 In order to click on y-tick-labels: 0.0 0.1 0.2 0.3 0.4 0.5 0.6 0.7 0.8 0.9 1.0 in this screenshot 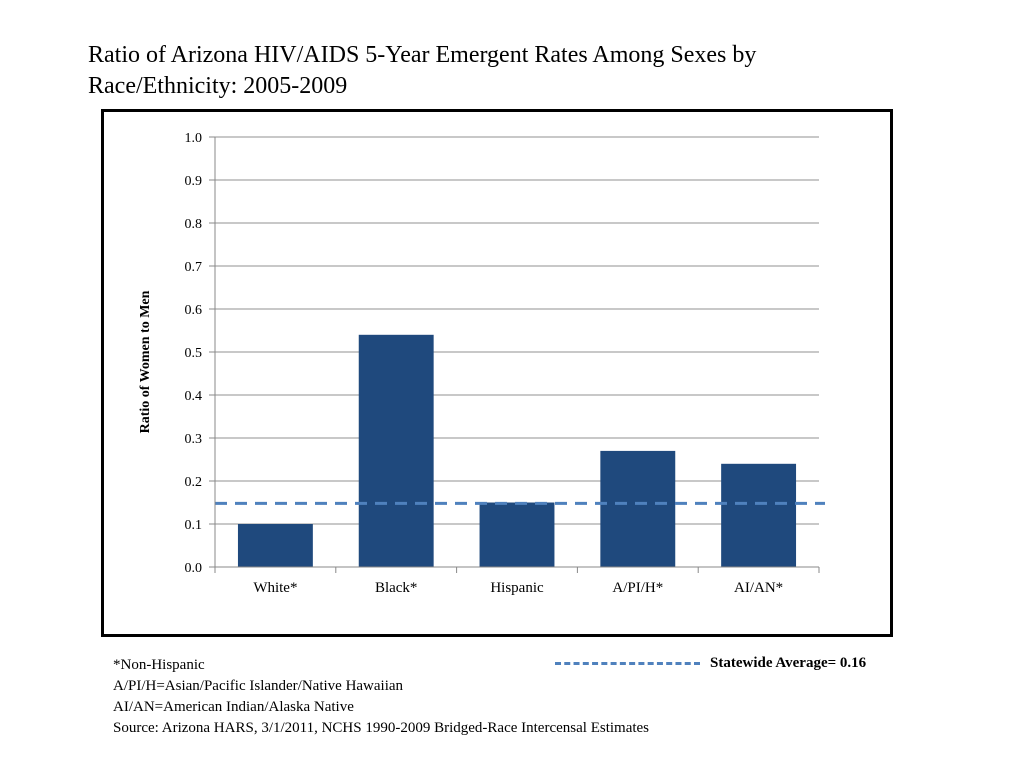, I will do `click(194, 353)`.